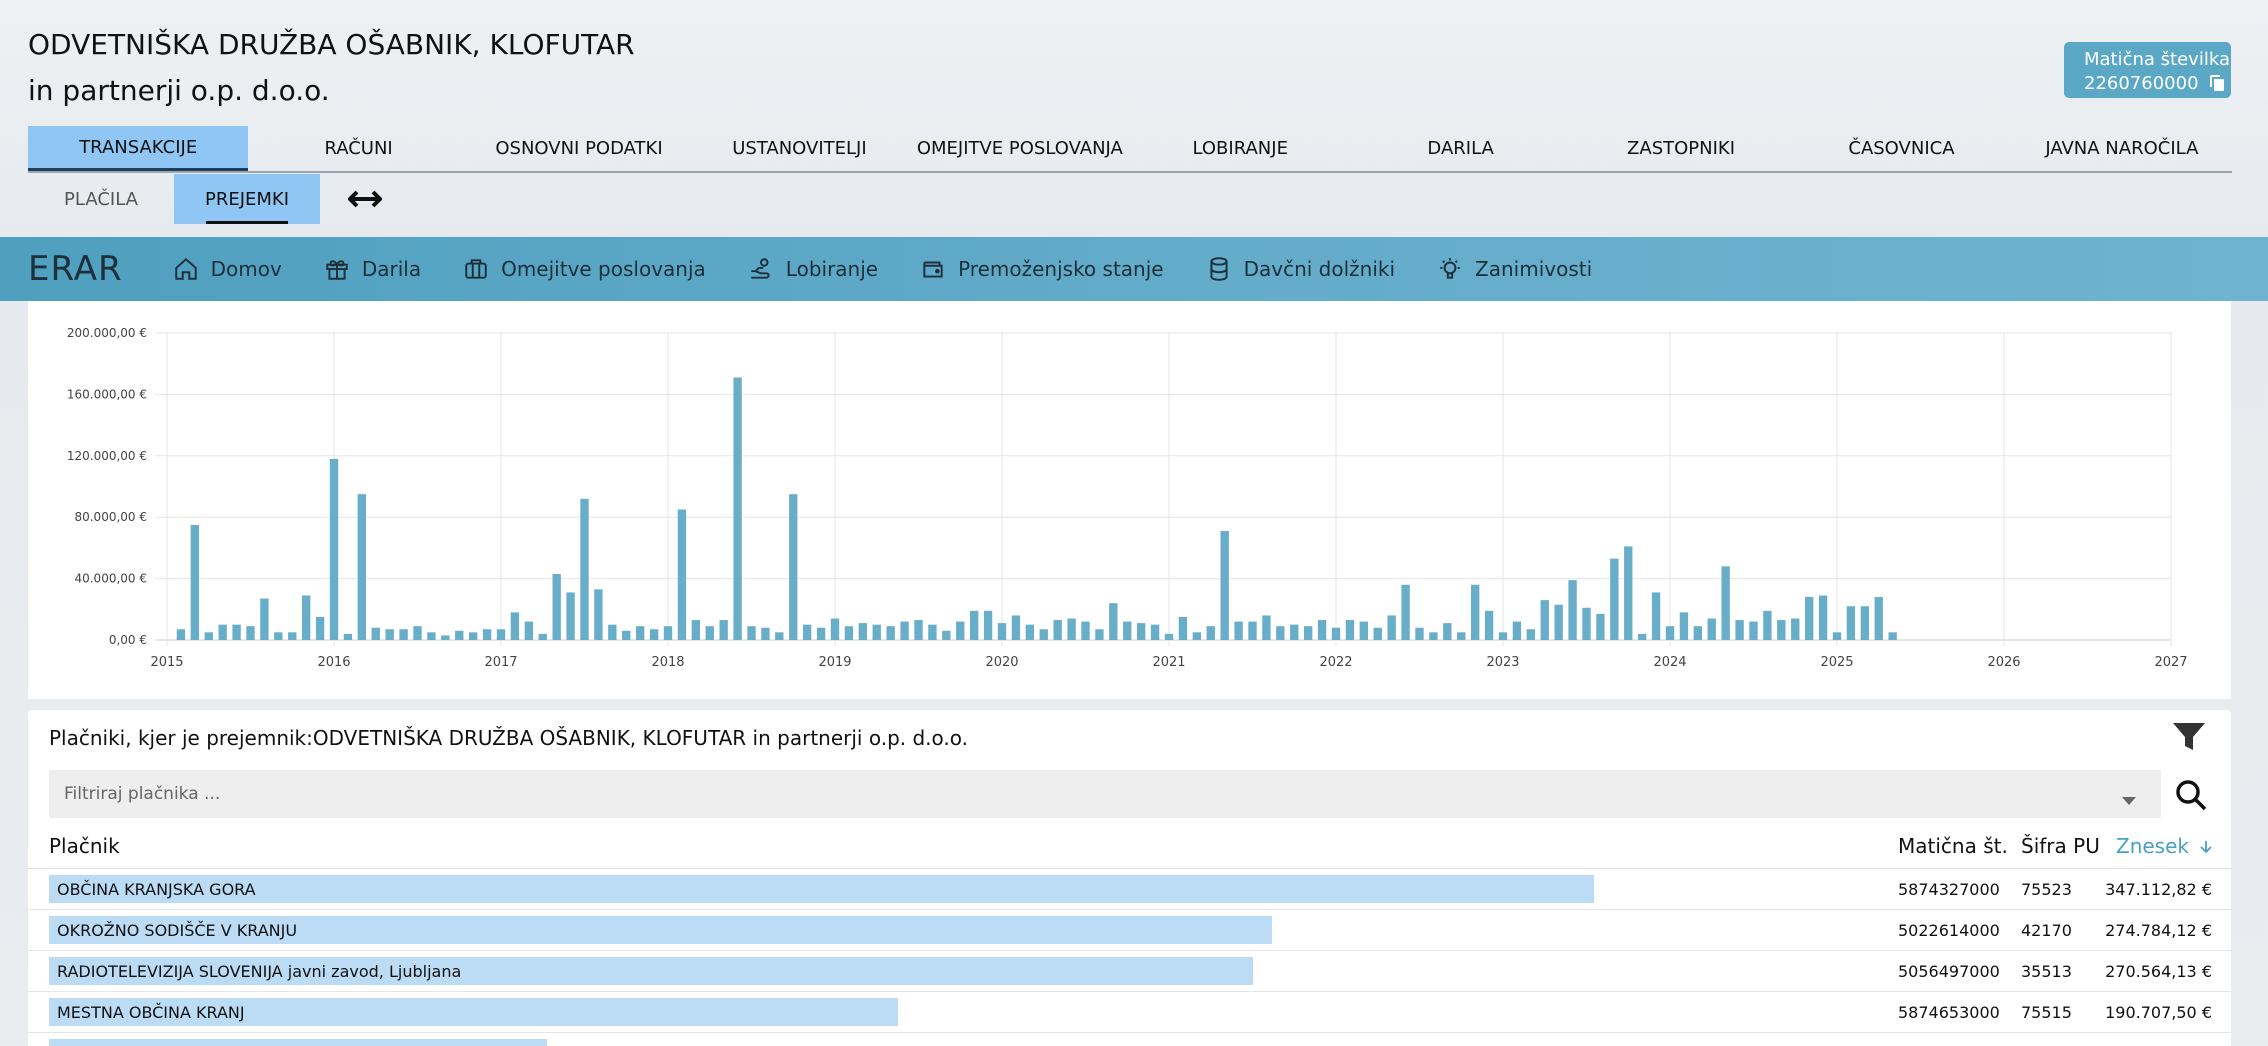 The height and width of the screenshot is (1046, 2268). What do you see at coordinates (107, 394) in the screenshot?
I see `y-tick-label: 160.000,00 €` at bounding box center [107, 394].